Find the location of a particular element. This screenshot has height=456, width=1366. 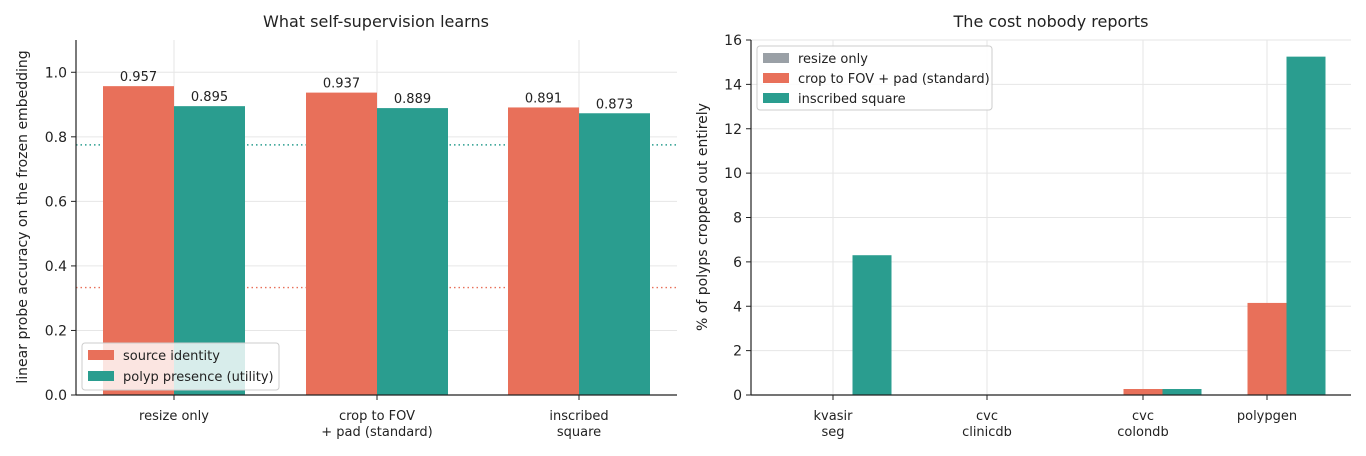

x-tick-label: polypgen is located at coordinates (1267, 416).